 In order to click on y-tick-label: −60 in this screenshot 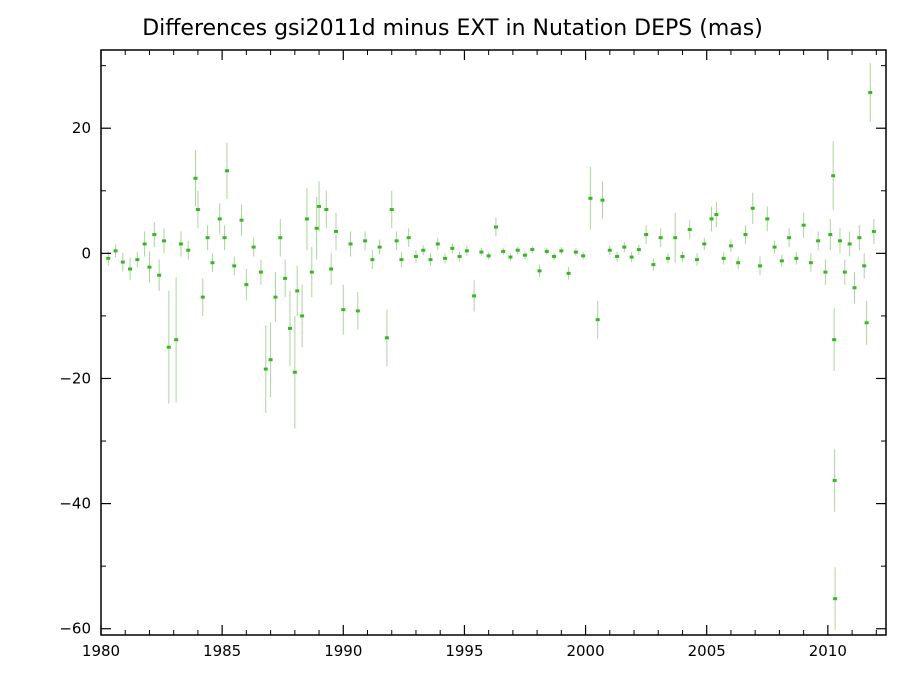, I will do `click(75, 629)`.